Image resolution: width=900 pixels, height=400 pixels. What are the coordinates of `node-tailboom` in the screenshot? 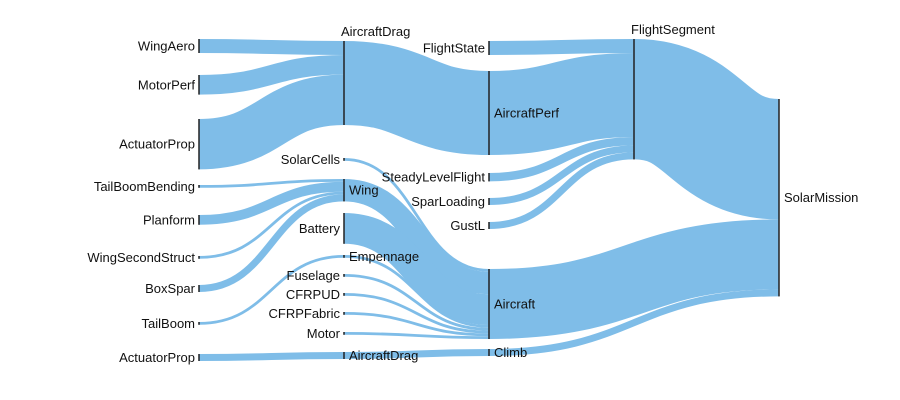 It's located at (199, 323).